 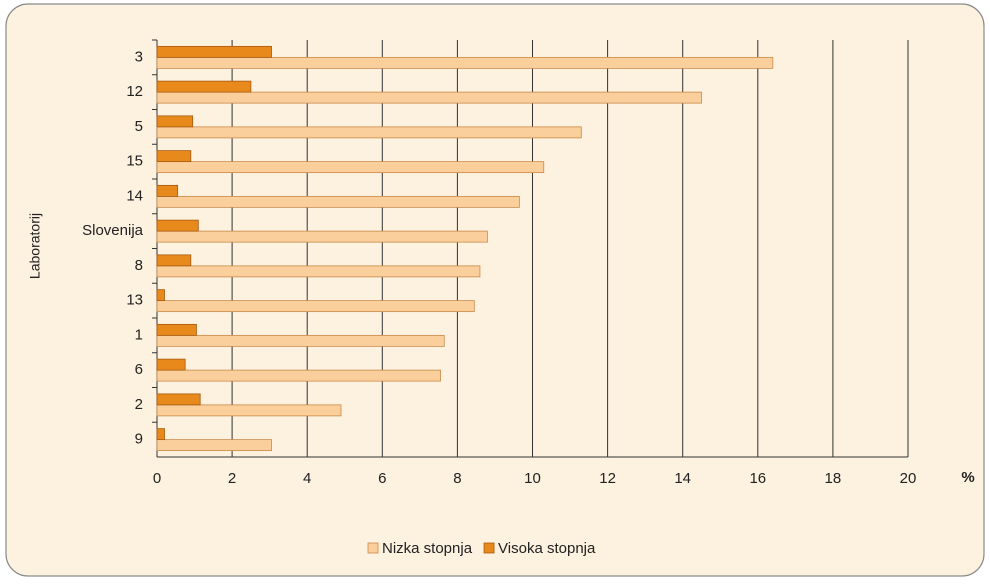 I want to click on y-tick-label: 13, so click(x=134, y=300).